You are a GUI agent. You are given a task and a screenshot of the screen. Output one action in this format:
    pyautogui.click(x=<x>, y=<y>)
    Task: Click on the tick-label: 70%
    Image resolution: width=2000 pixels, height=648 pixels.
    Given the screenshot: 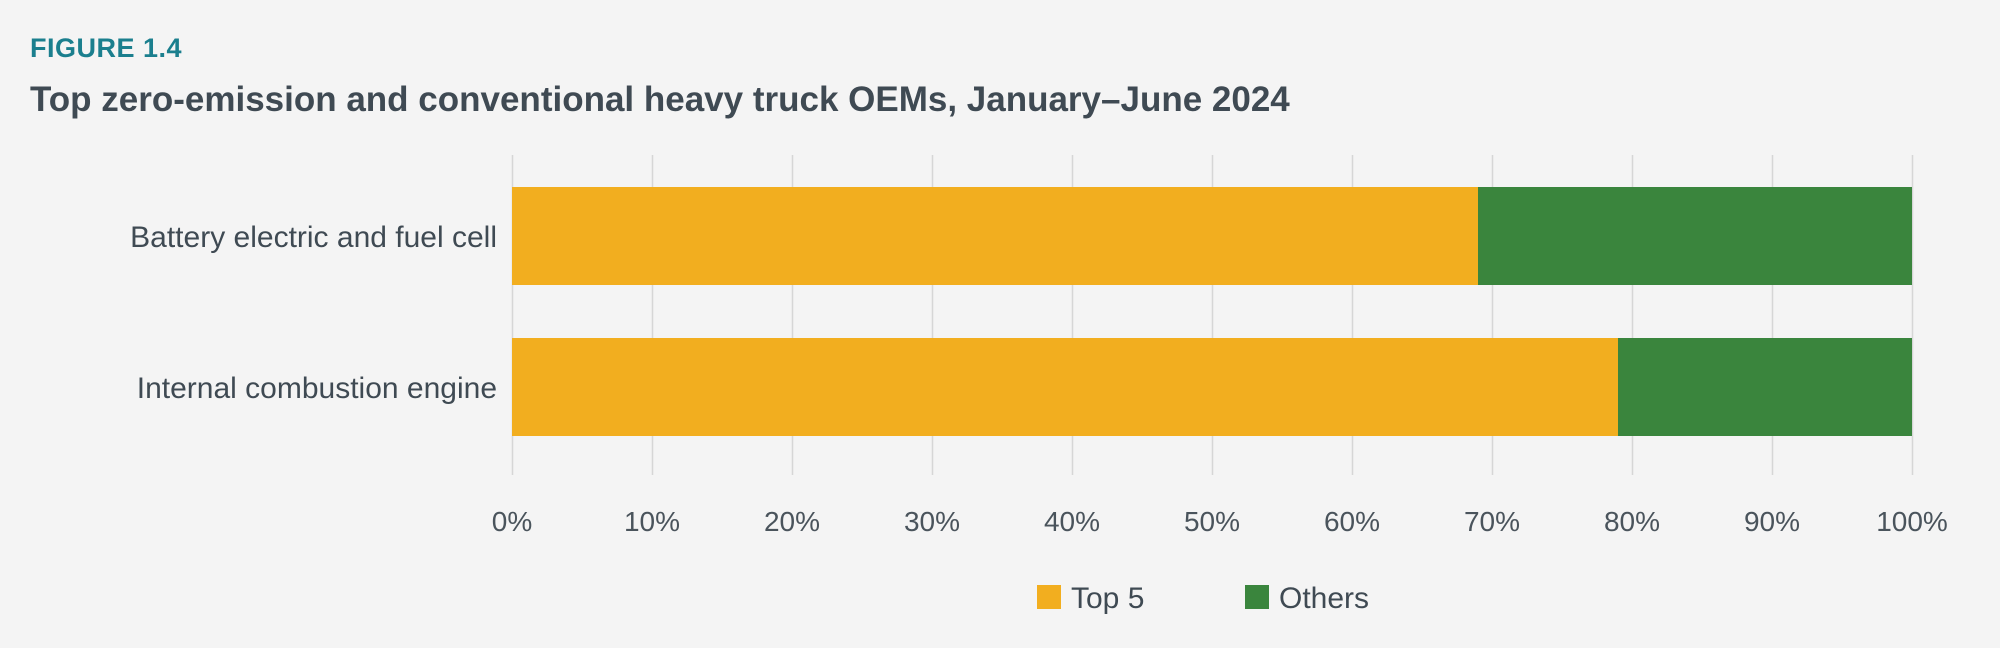 What is the action you would take?
    pyautogui.click(x=1492, y=521)
    